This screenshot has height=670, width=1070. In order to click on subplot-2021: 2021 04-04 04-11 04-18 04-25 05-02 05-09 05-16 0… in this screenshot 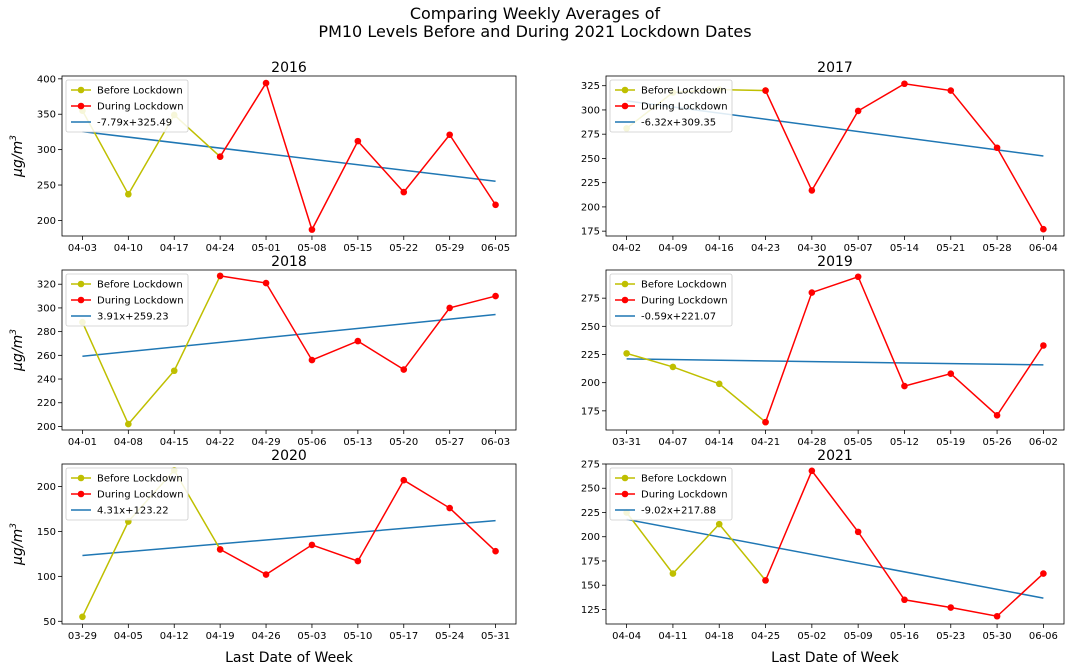, I will do `click(823, 557)`.